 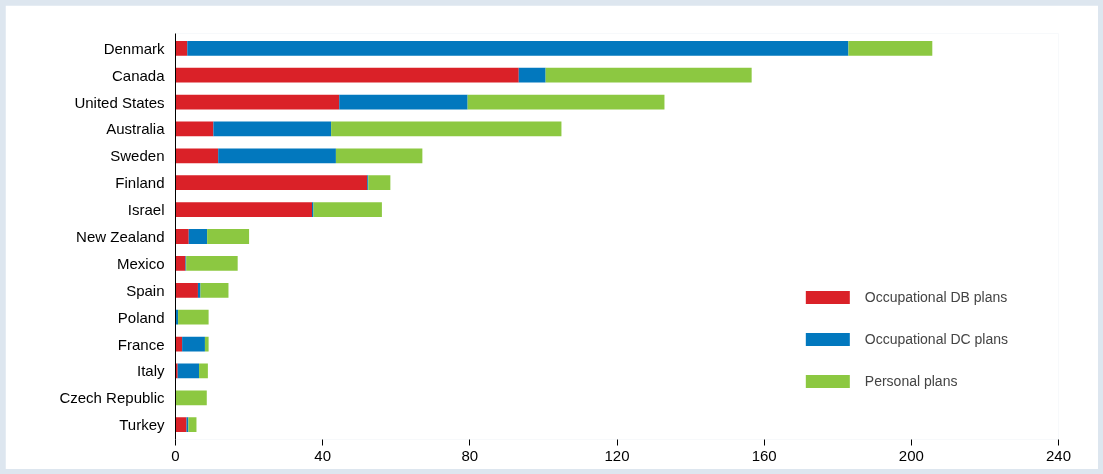 What do you see at coordinates (764, 455) in the screenshot?
I see `x-tick-label: 160` at bounding box center [764, 455].